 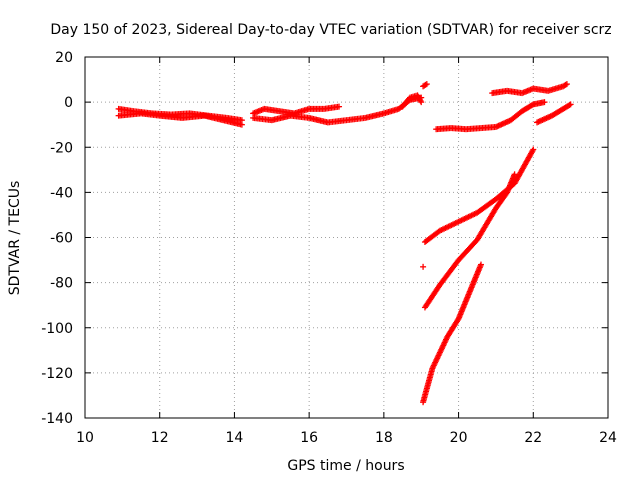 I want to click on series-arc-k, so click(x=469, y=241).